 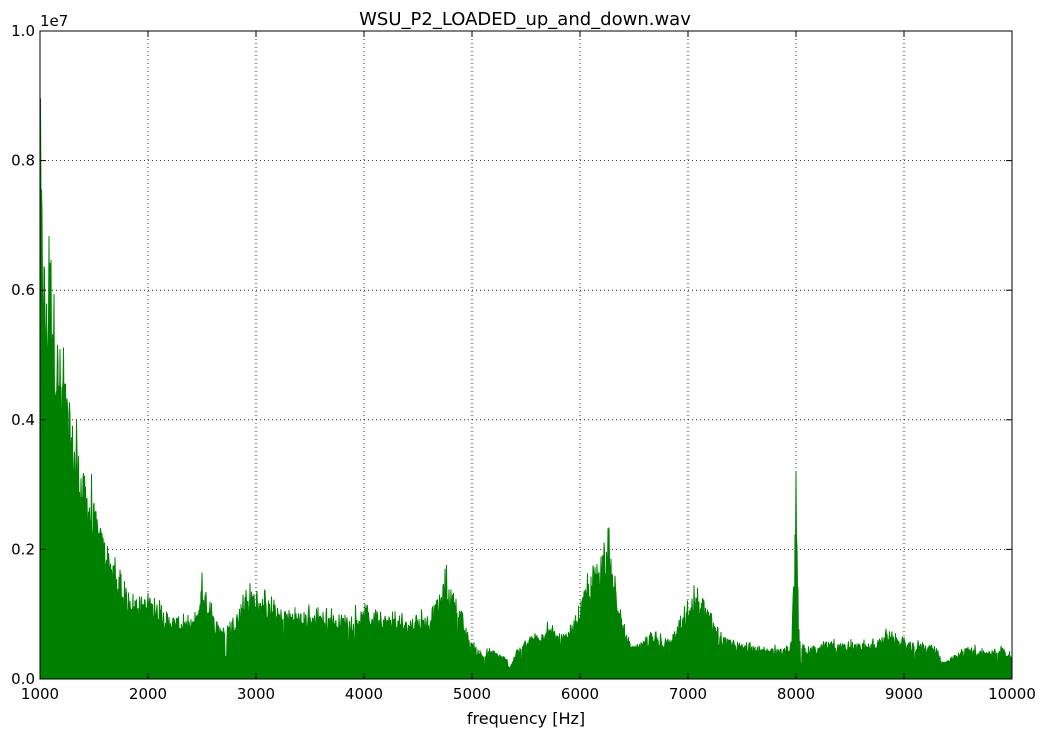 What do you see at coordinates (23, 679) in the screenshot?
I see `y-tick-label: 0.0` at bounding box center [23, 679].